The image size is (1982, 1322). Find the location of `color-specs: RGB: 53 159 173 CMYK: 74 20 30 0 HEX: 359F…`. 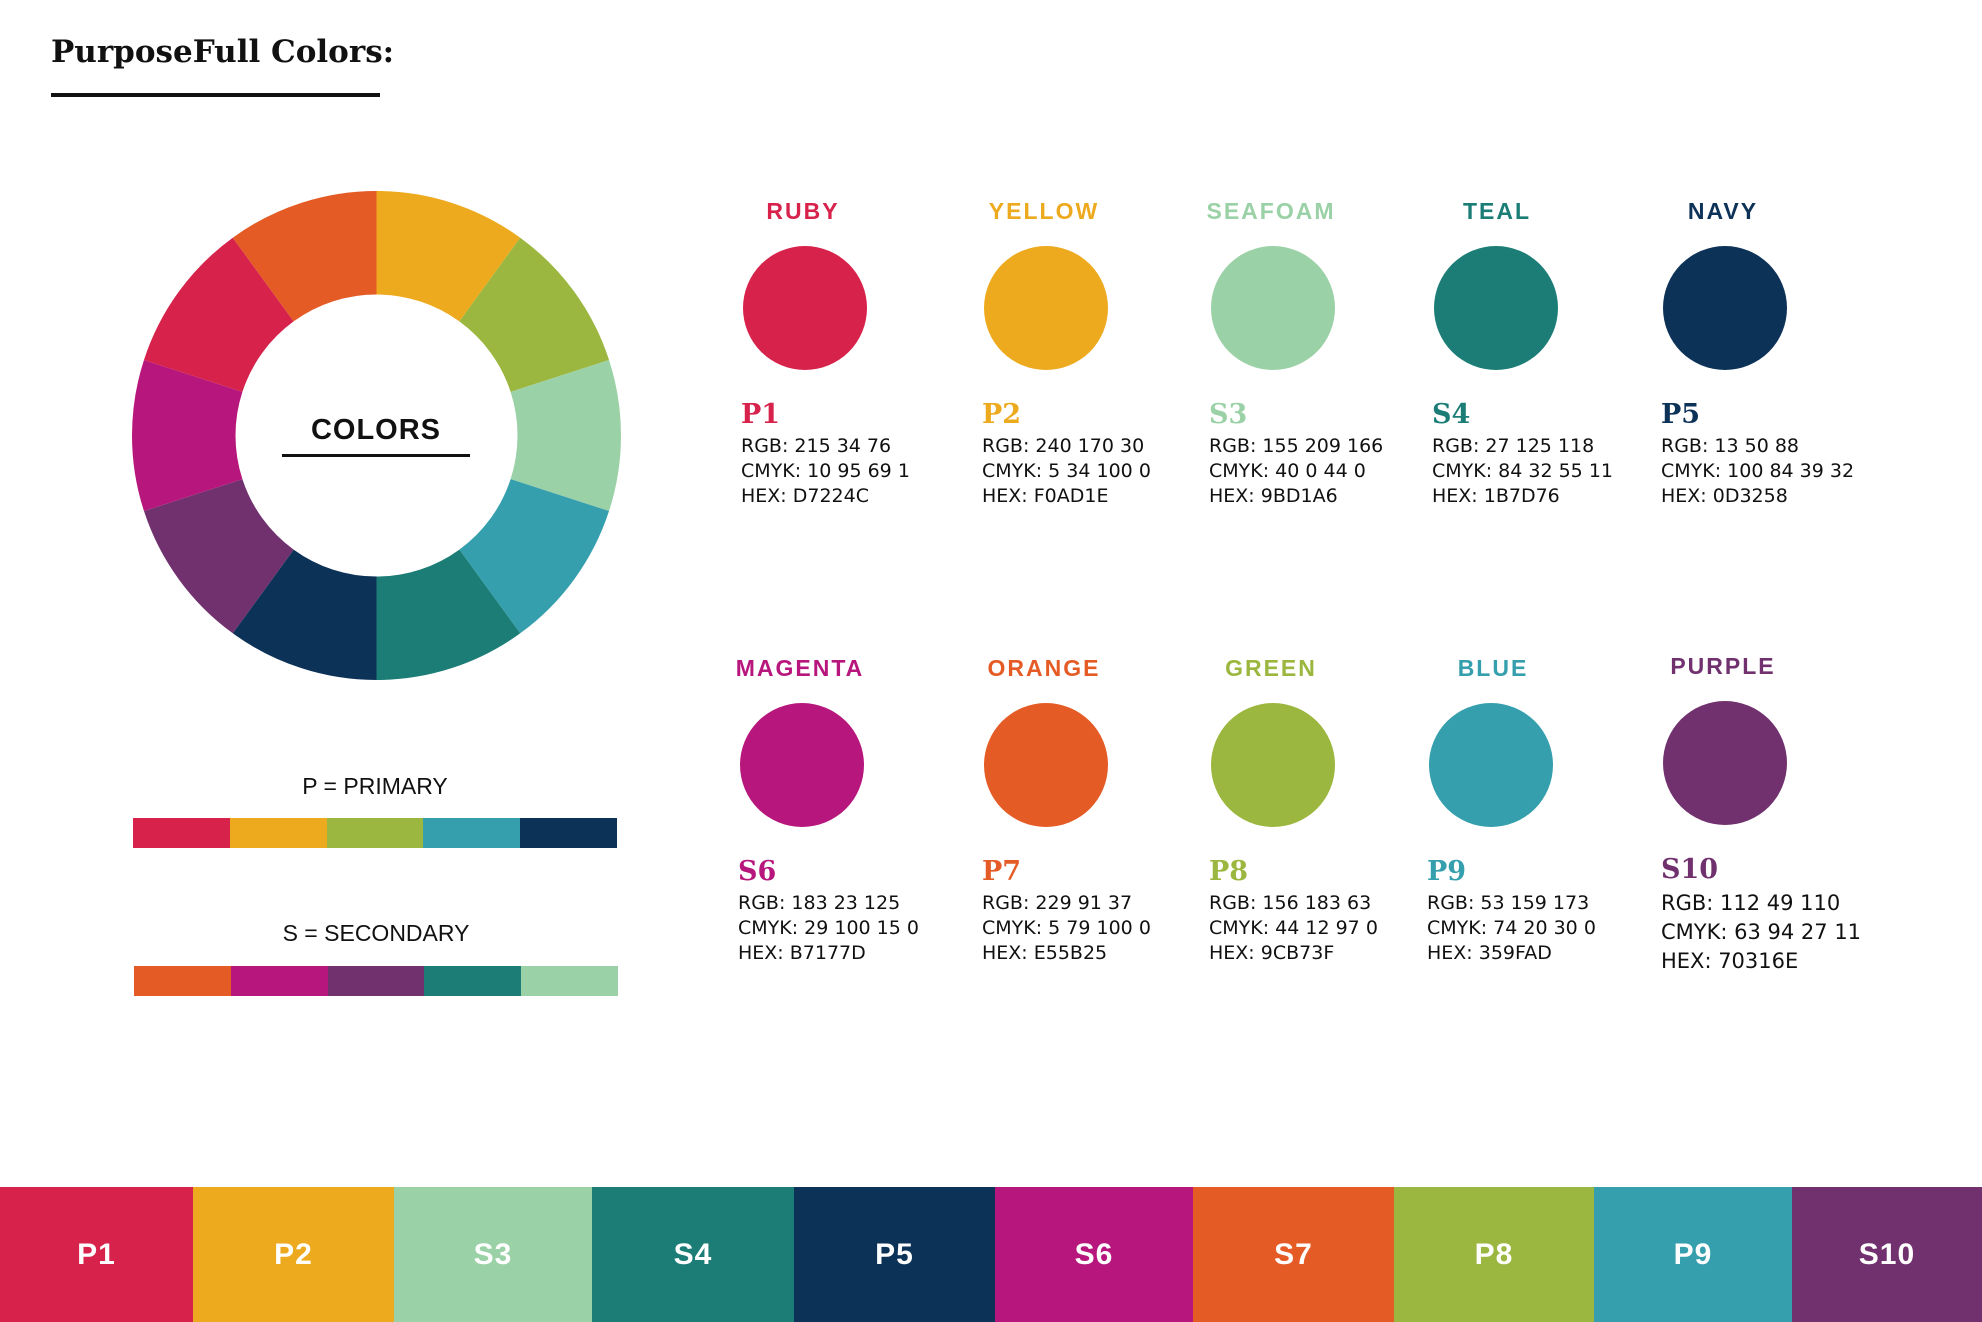

color-specs: RGB: 53 159 173 CMYK: 74 20 30 0 HEX: 359F… is located at coordinates (1511, 928).